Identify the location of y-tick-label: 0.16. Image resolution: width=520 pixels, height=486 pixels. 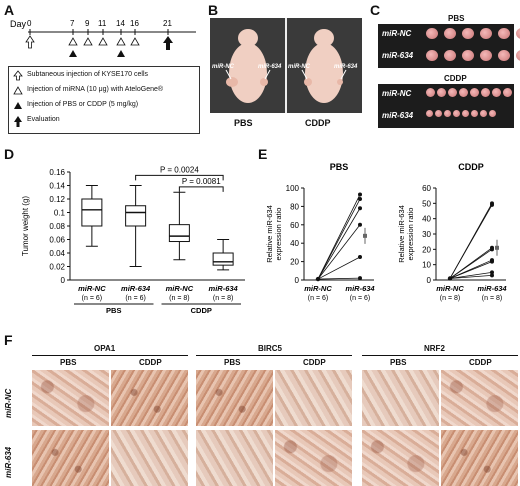
(57, 172).